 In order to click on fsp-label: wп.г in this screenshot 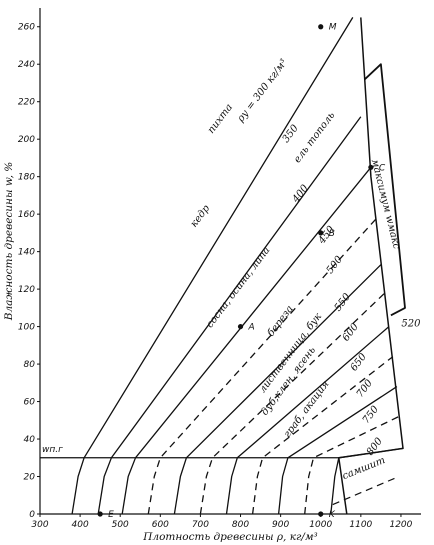, I will do `click(52, 450)`.